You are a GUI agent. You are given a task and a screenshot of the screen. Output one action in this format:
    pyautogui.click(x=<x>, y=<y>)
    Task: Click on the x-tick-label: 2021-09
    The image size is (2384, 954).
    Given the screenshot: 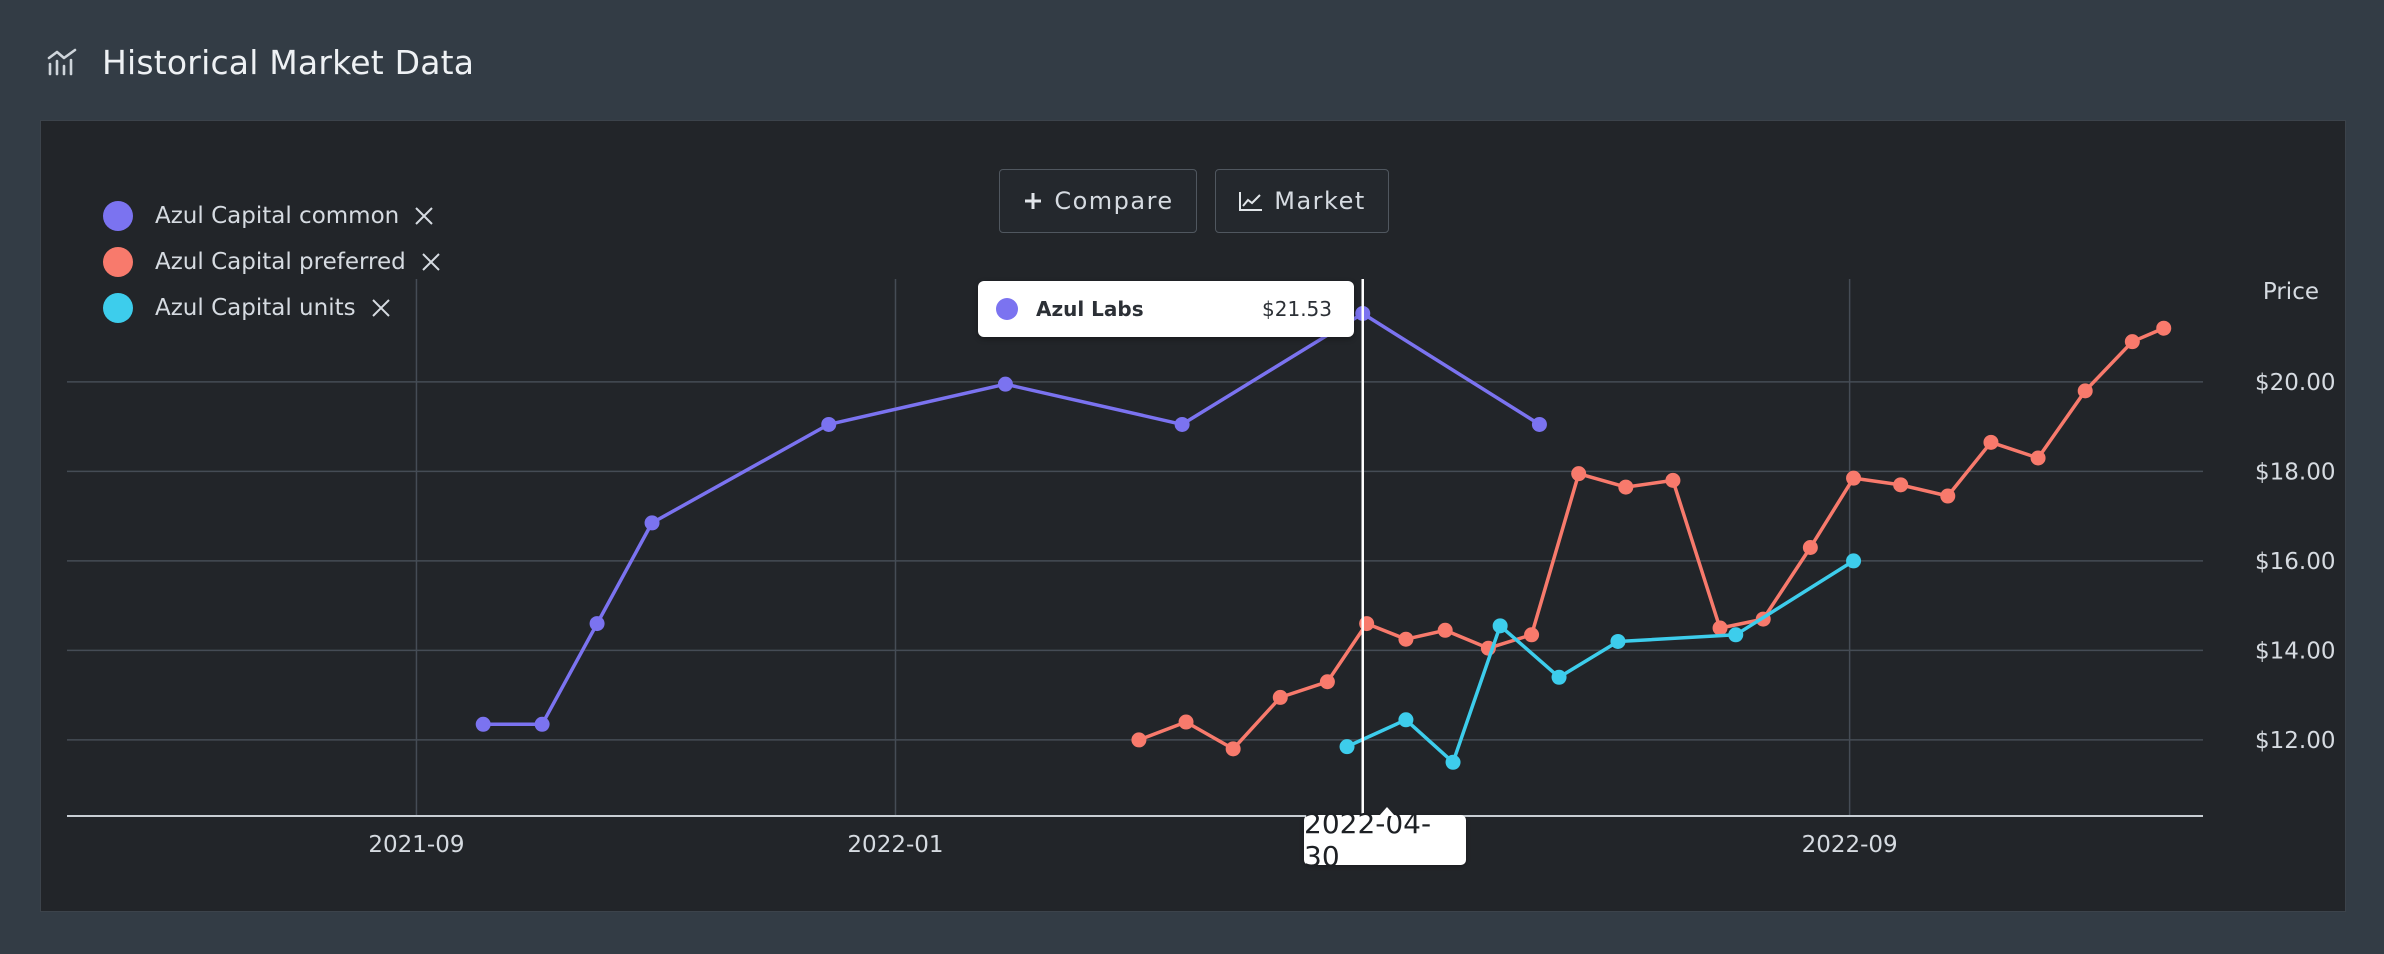 What is the action you would take?
    pyautogui.click(x=416, y=845)
    